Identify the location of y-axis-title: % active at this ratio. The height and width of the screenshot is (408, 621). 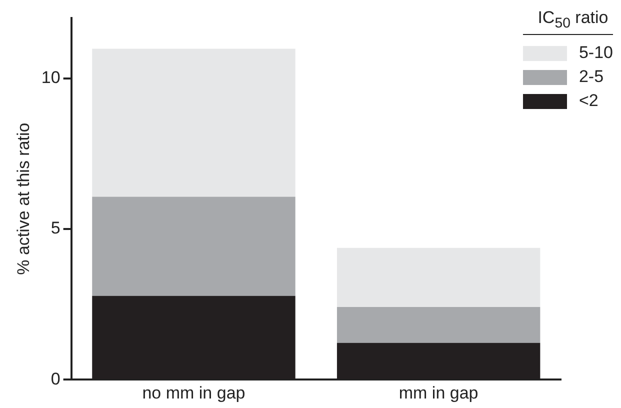
(23, 198).